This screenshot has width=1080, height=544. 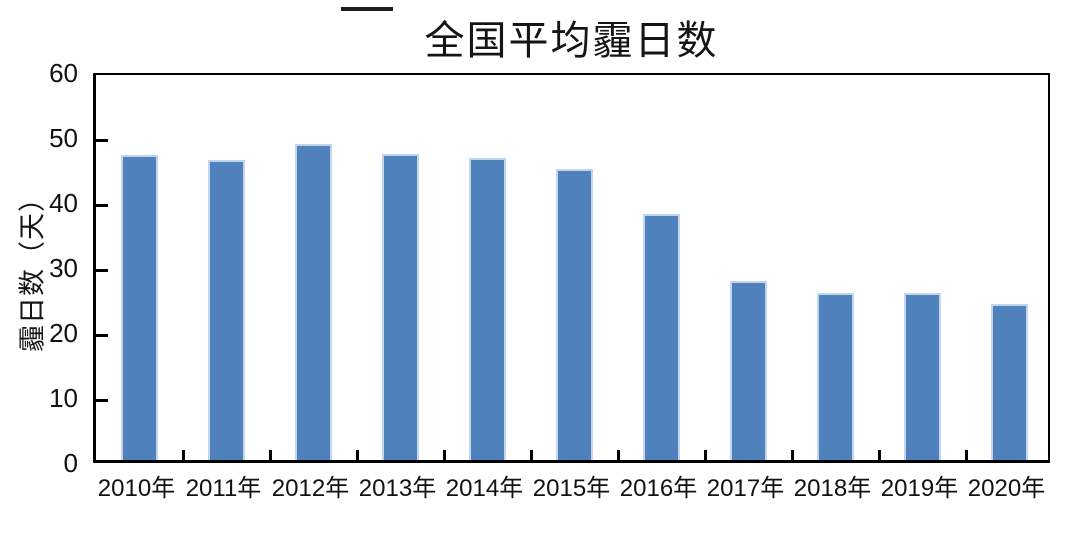 What do you see at coordinates (487, 309) in the screenshot?
I see `bar-2014年` at bounding box center [487, 309].